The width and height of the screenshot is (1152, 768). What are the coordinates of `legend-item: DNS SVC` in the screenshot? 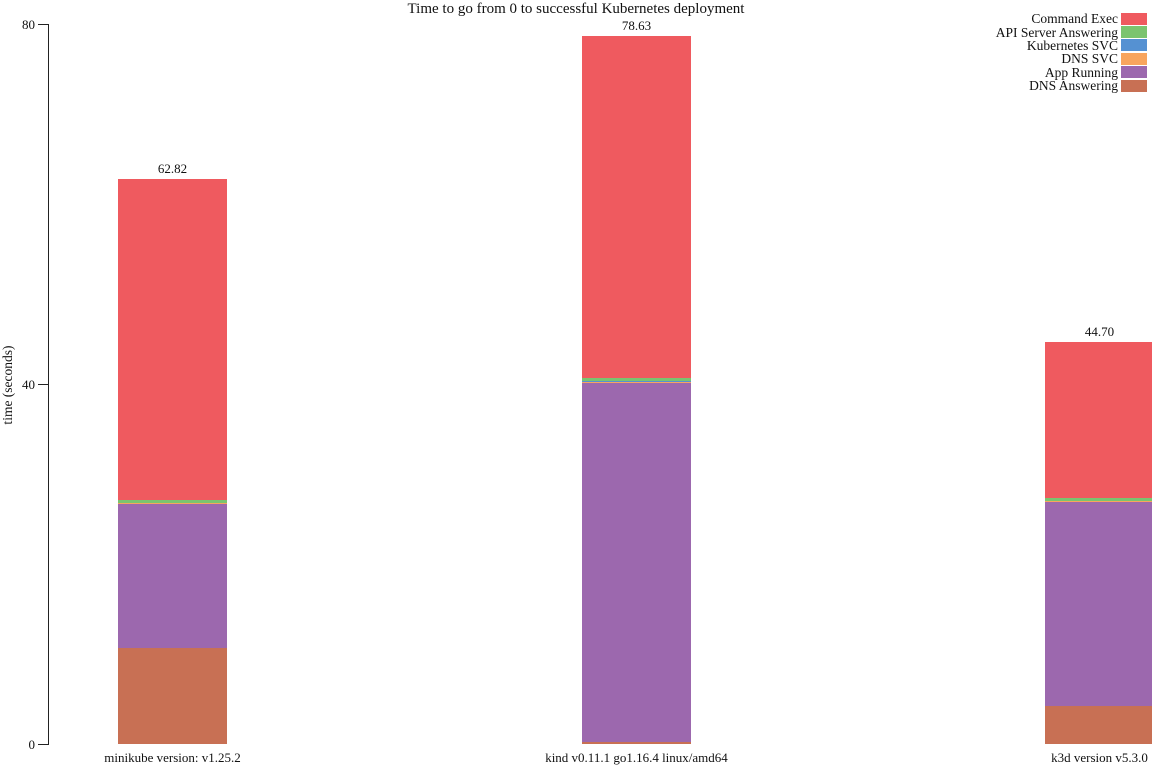 It's located at (1071, 59).